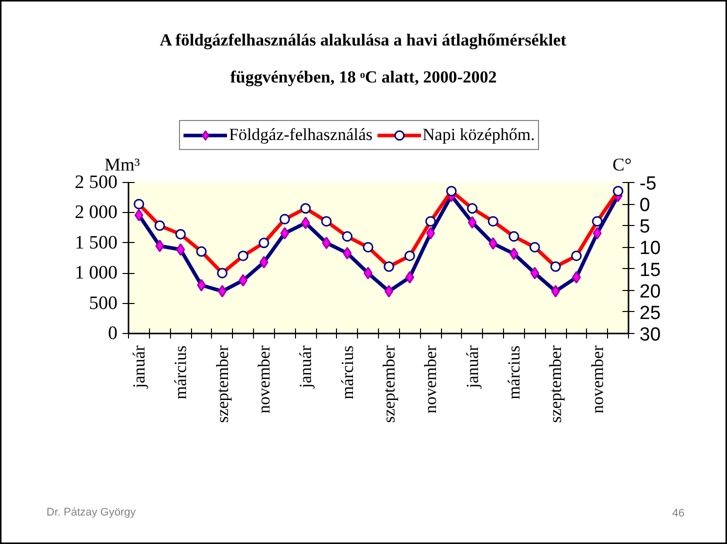 This screenshot has height=544, width=727. I want to click on y2-tick-label: 10, so click(650, 249).